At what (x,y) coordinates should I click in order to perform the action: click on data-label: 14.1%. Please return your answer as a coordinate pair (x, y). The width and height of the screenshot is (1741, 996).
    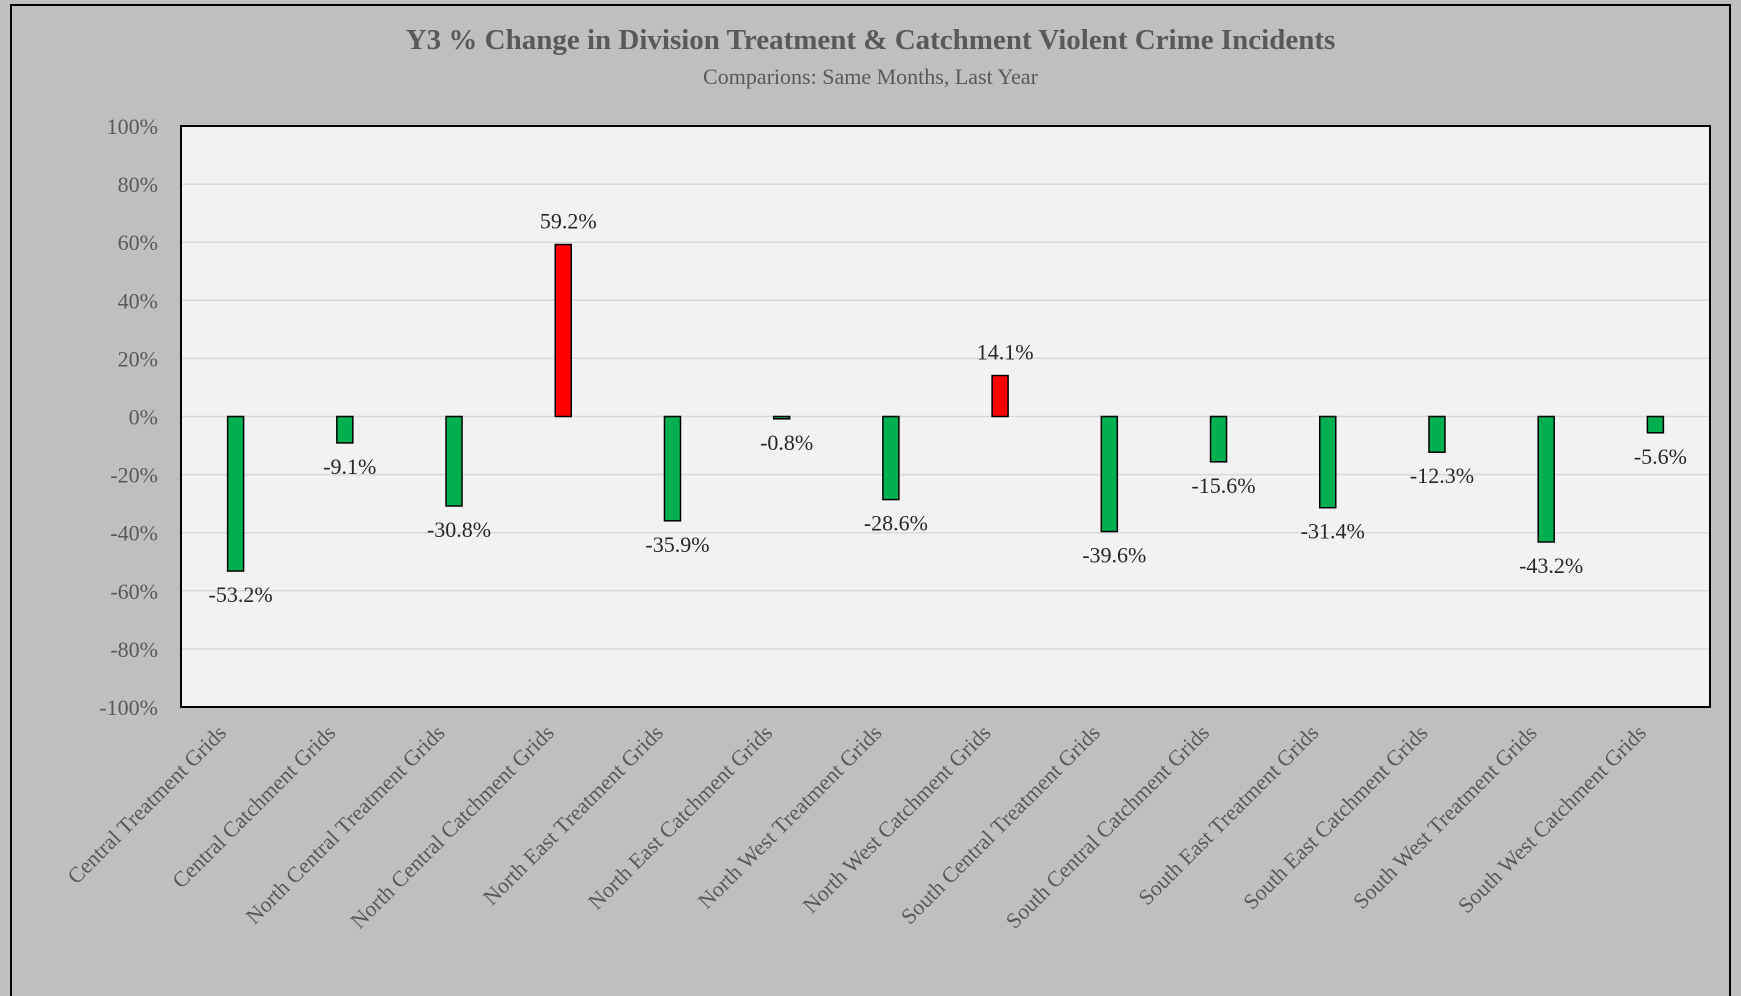
    Looking at the image, I should click on (1005, 352).